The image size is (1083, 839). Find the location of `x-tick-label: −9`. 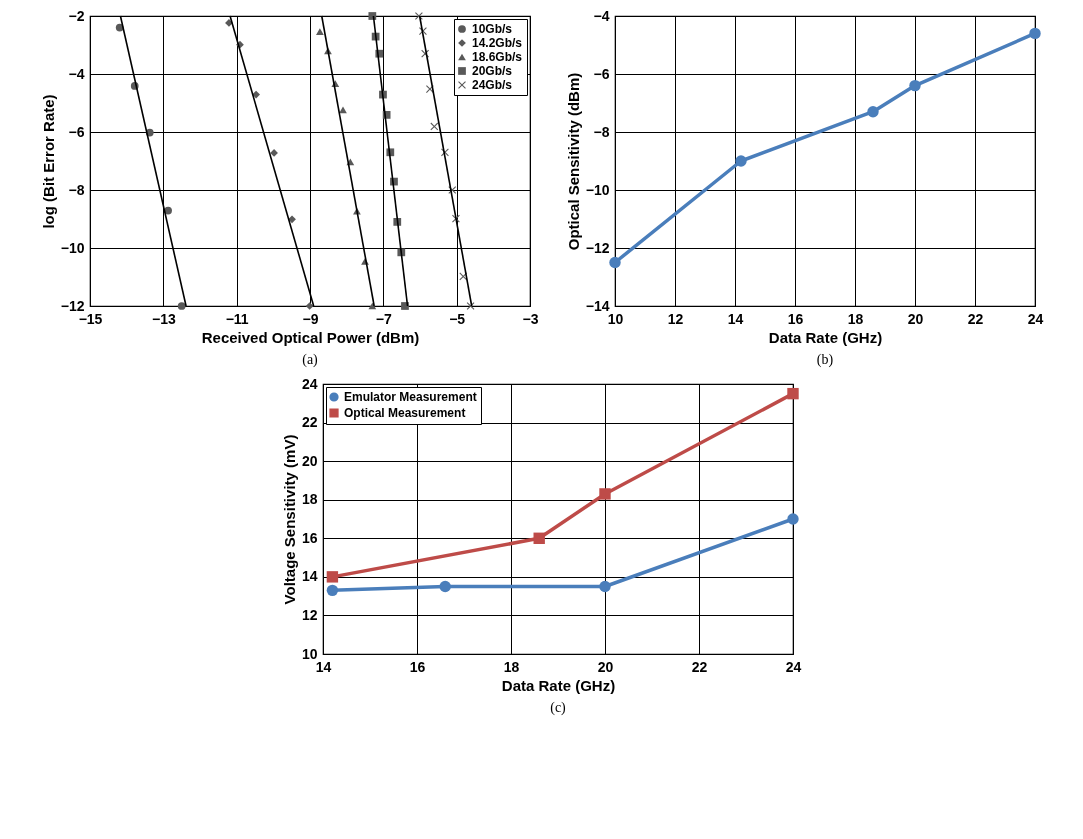

x-tick-label: −9 is located at coordinates (310, 318).